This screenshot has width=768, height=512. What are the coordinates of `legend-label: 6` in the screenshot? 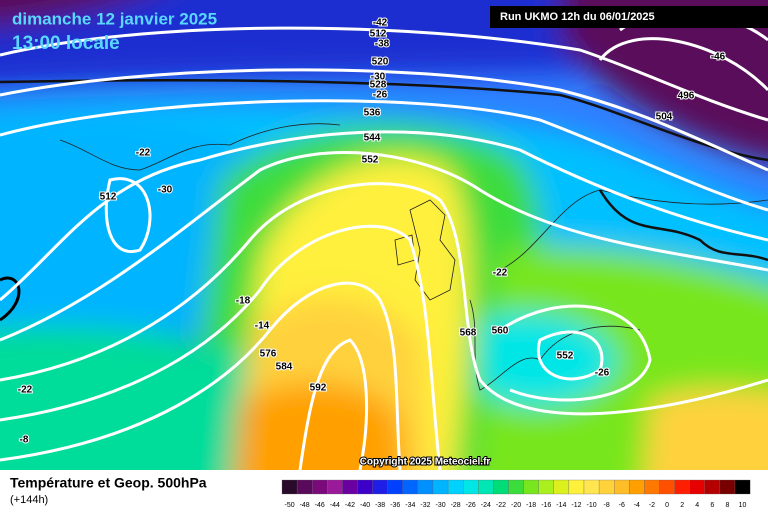 It's located at (712, 505).